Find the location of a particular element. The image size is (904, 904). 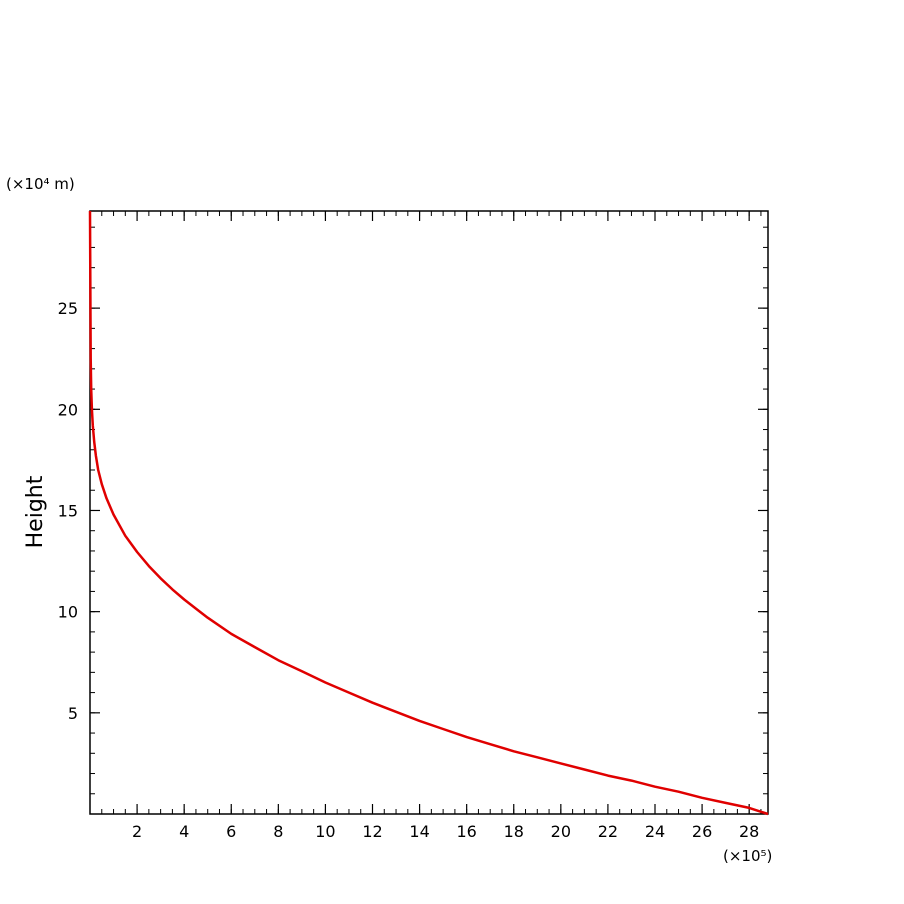

x-tick-label: 26 is located at coordinates (702, 831).